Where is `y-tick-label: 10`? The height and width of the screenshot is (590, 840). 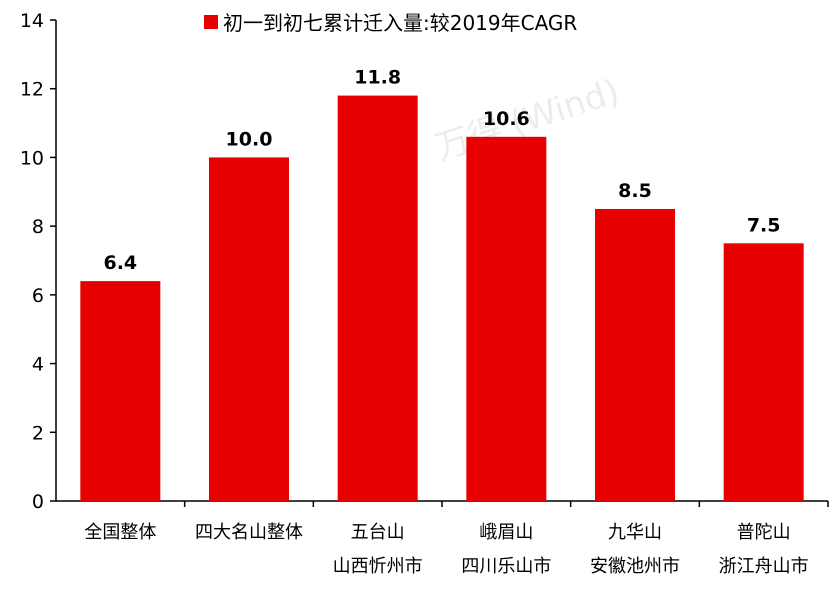
y-tick-label: 10 is located at coordinates (32, 158).